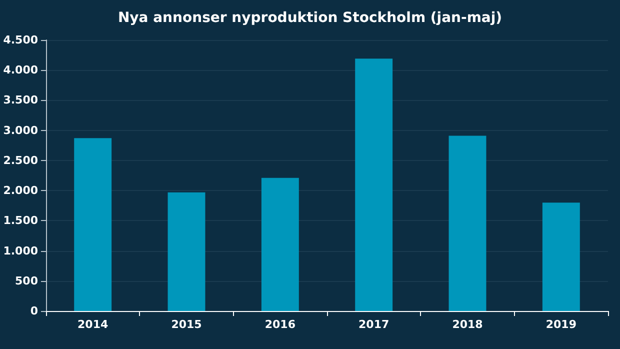 This screenshot has height=349, width=620. I want to click on x-tick-label: 2015, so click(186, 324).